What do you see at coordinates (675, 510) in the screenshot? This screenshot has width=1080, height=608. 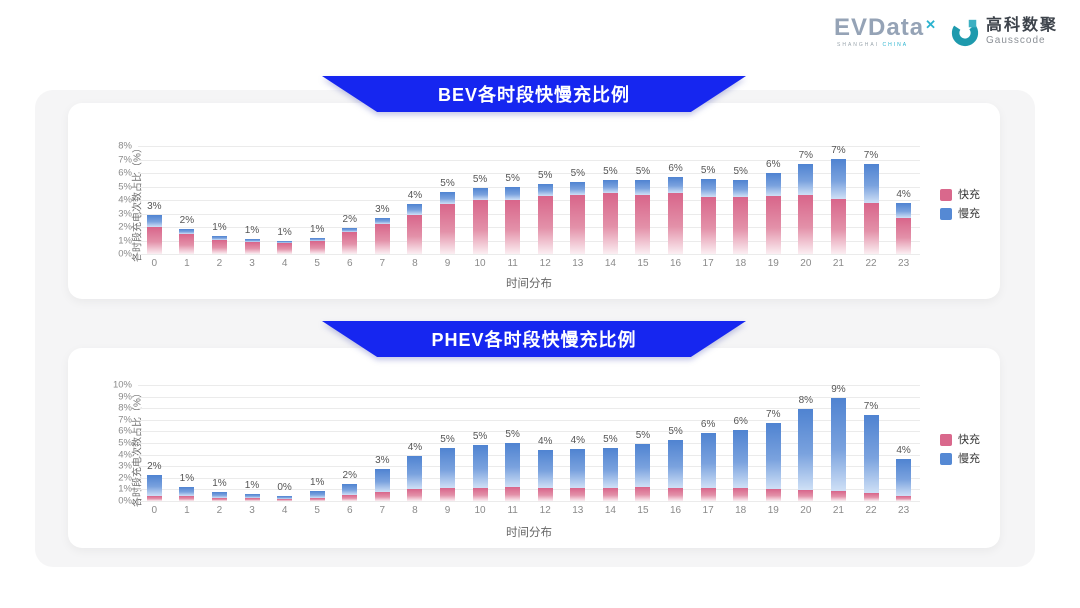 I see `x-tick-label: 16` at bounding box center [675, 510].